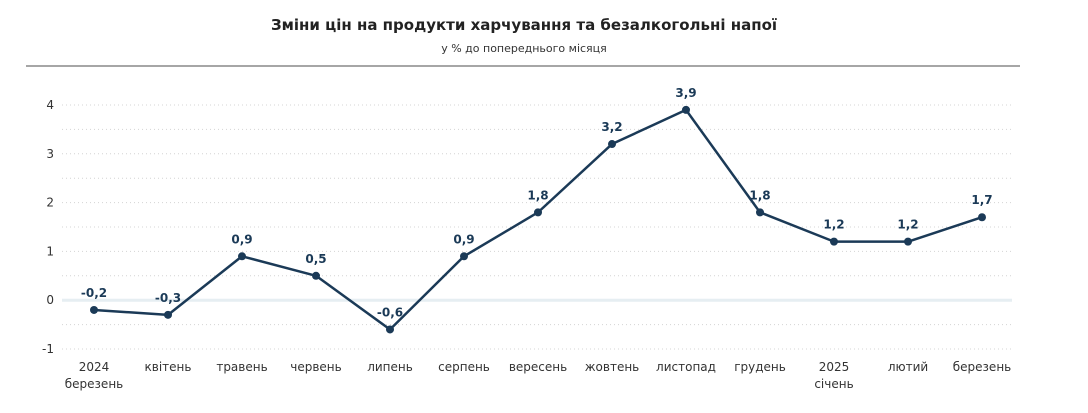 The width and height of the screenshot is (1088, 413). I want to click on data-label: -0,2, so click(94, 293).